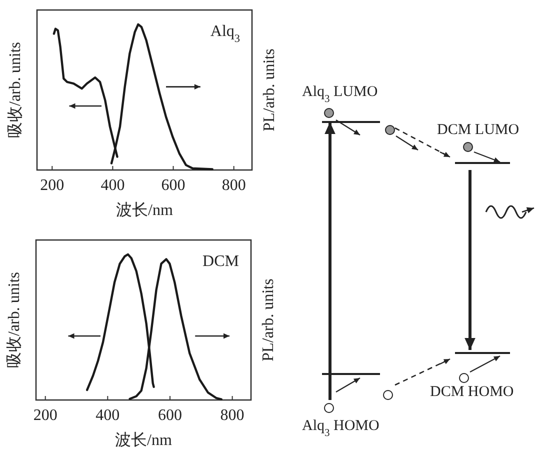  Describe the element at coordinates (225, 34) in the screenshot. I see `annotation: Alq$_{3}$` at that location.